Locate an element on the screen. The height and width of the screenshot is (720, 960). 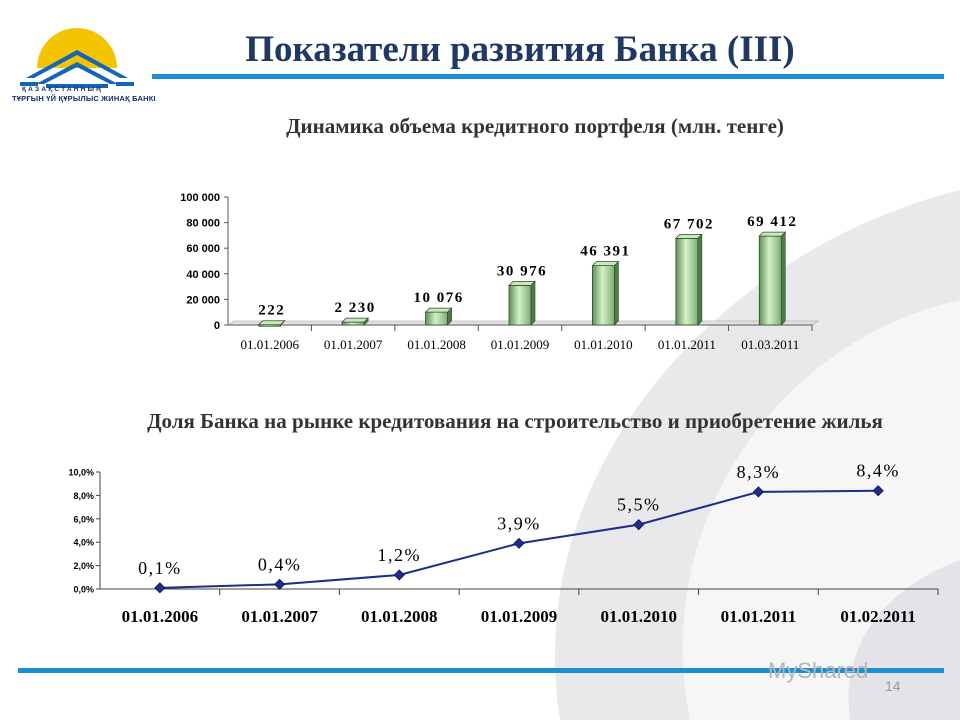
line-x-tick-label: 01.01.2006 is located at coordinates (160, 616).